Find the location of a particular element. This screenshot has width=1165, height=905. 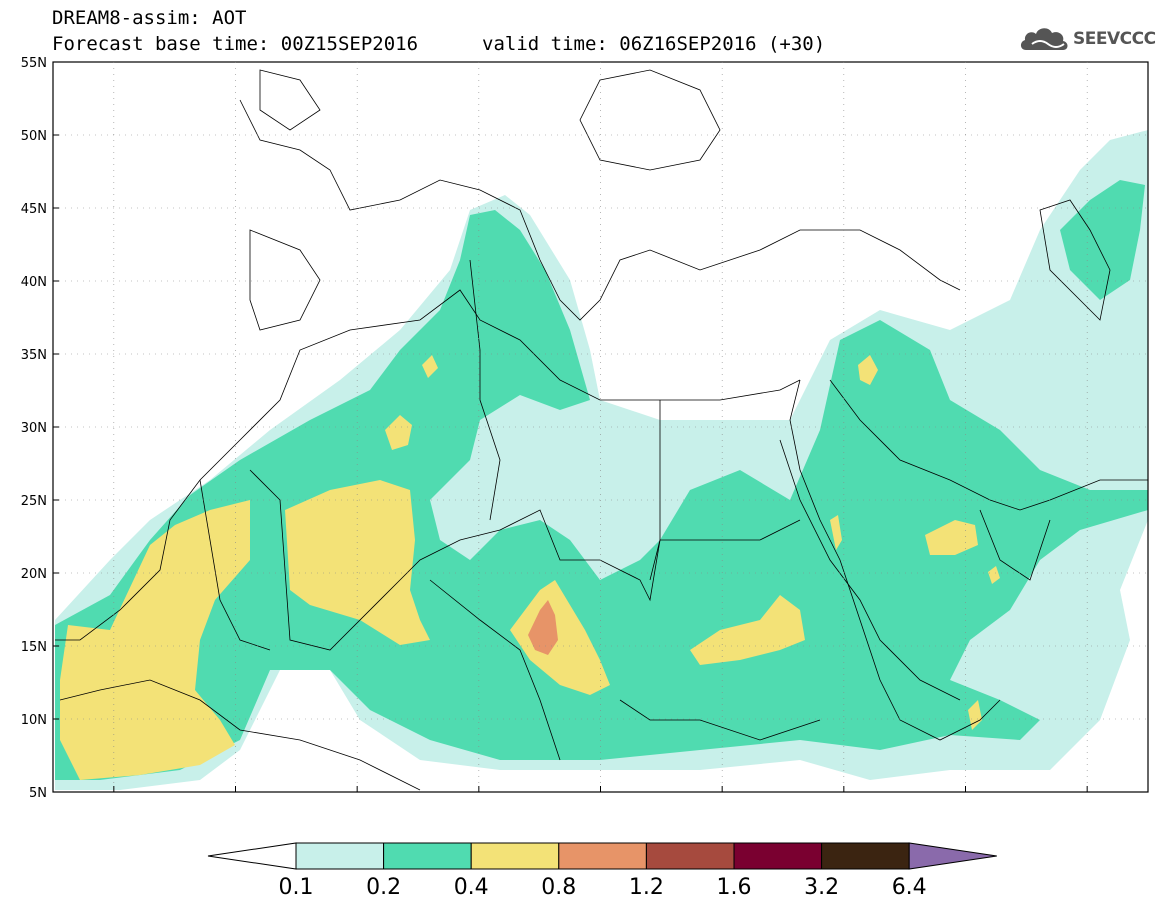

colorbar-upper-triangle is located at coordinates (952, 856).